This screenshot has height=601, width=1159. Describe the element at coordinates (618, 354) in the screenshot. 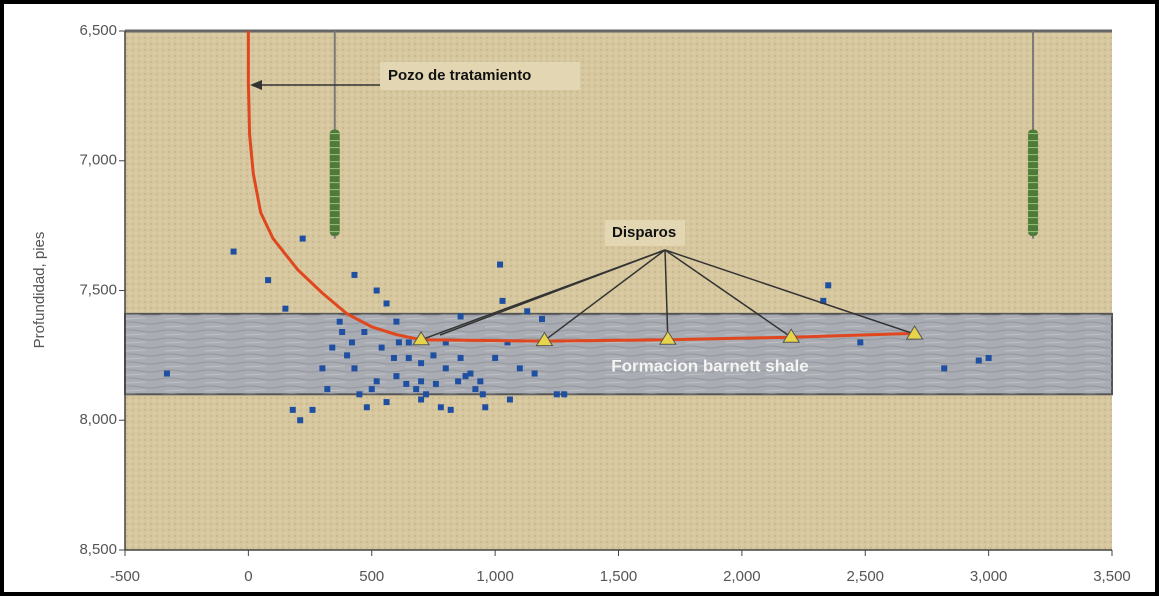

I see `formation-texture` at that location.